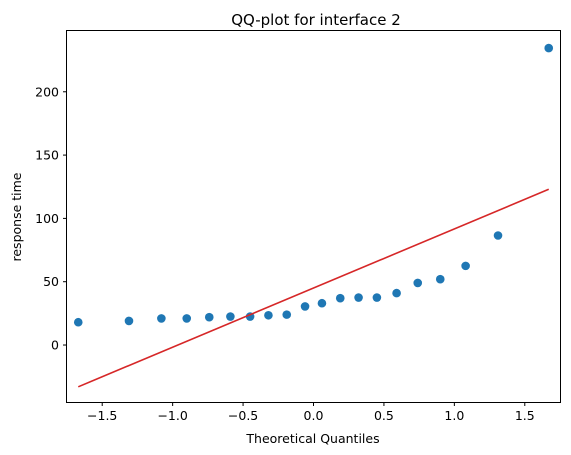  I want to click on y-axis-label: response time, so click(16, 216).